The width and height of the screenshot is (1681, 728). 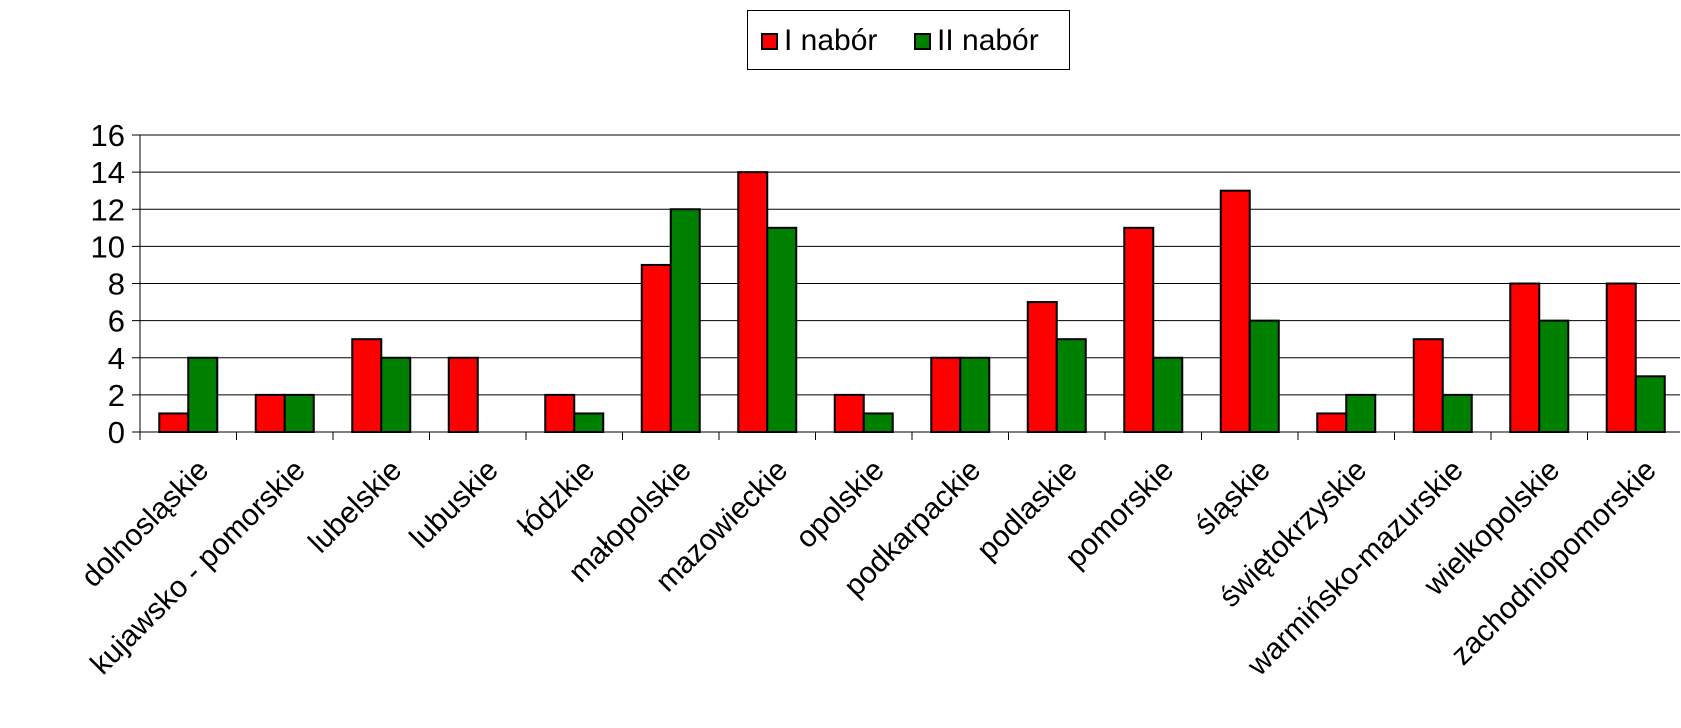 I want to click on y-tick-label: 4, so click(x=116, y=358).